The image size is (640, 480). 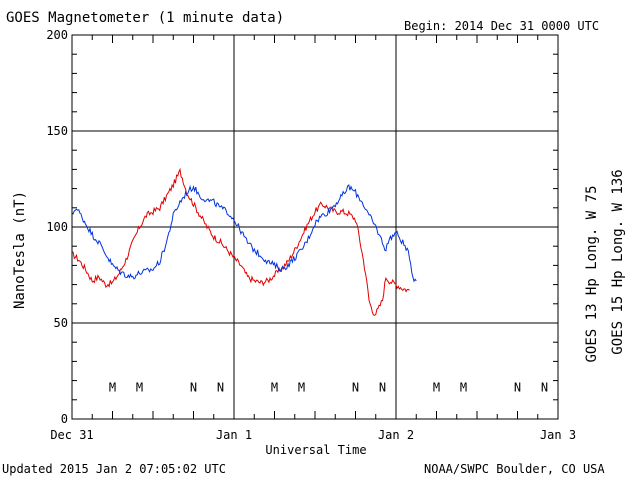 I want to click on x-axis-label: Universal Time, so click(x=315, y=450).